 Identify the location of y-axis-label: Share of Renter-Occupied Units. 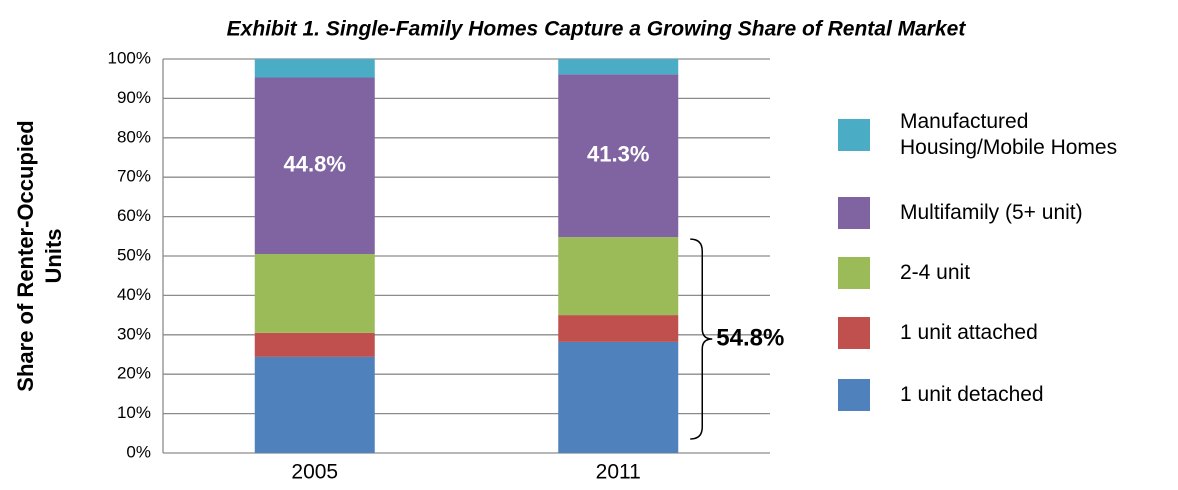
(39, 256).